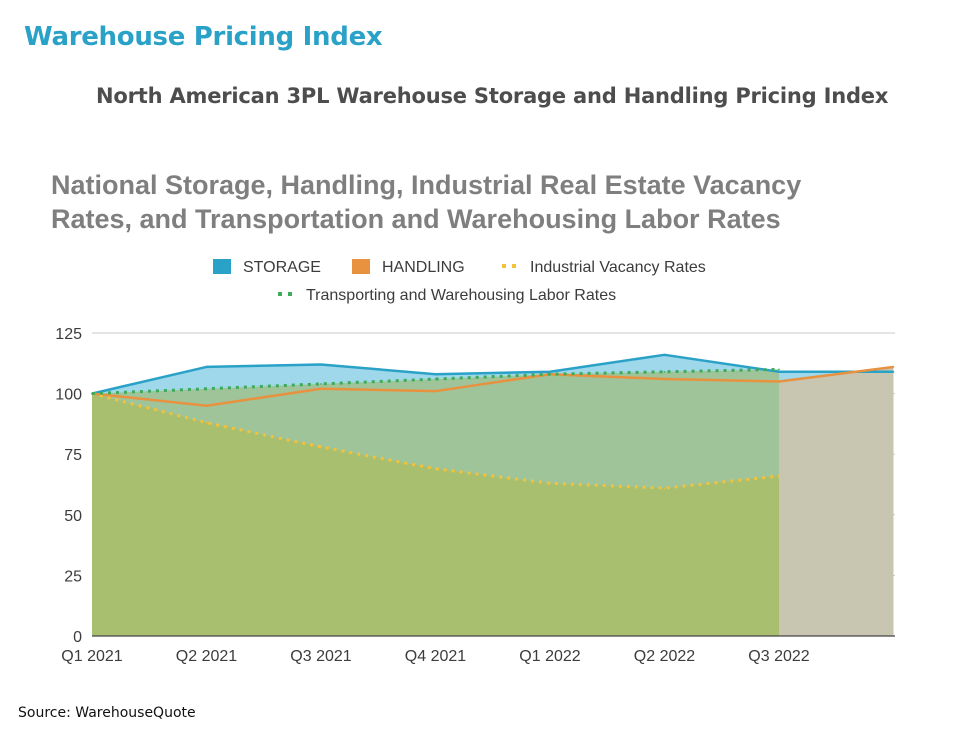  What do you see at coordinates (778, 656) in the screenshot?
I see `x-tick-label-q3-2022: Q3 2022` at bounding box center [778, 656].